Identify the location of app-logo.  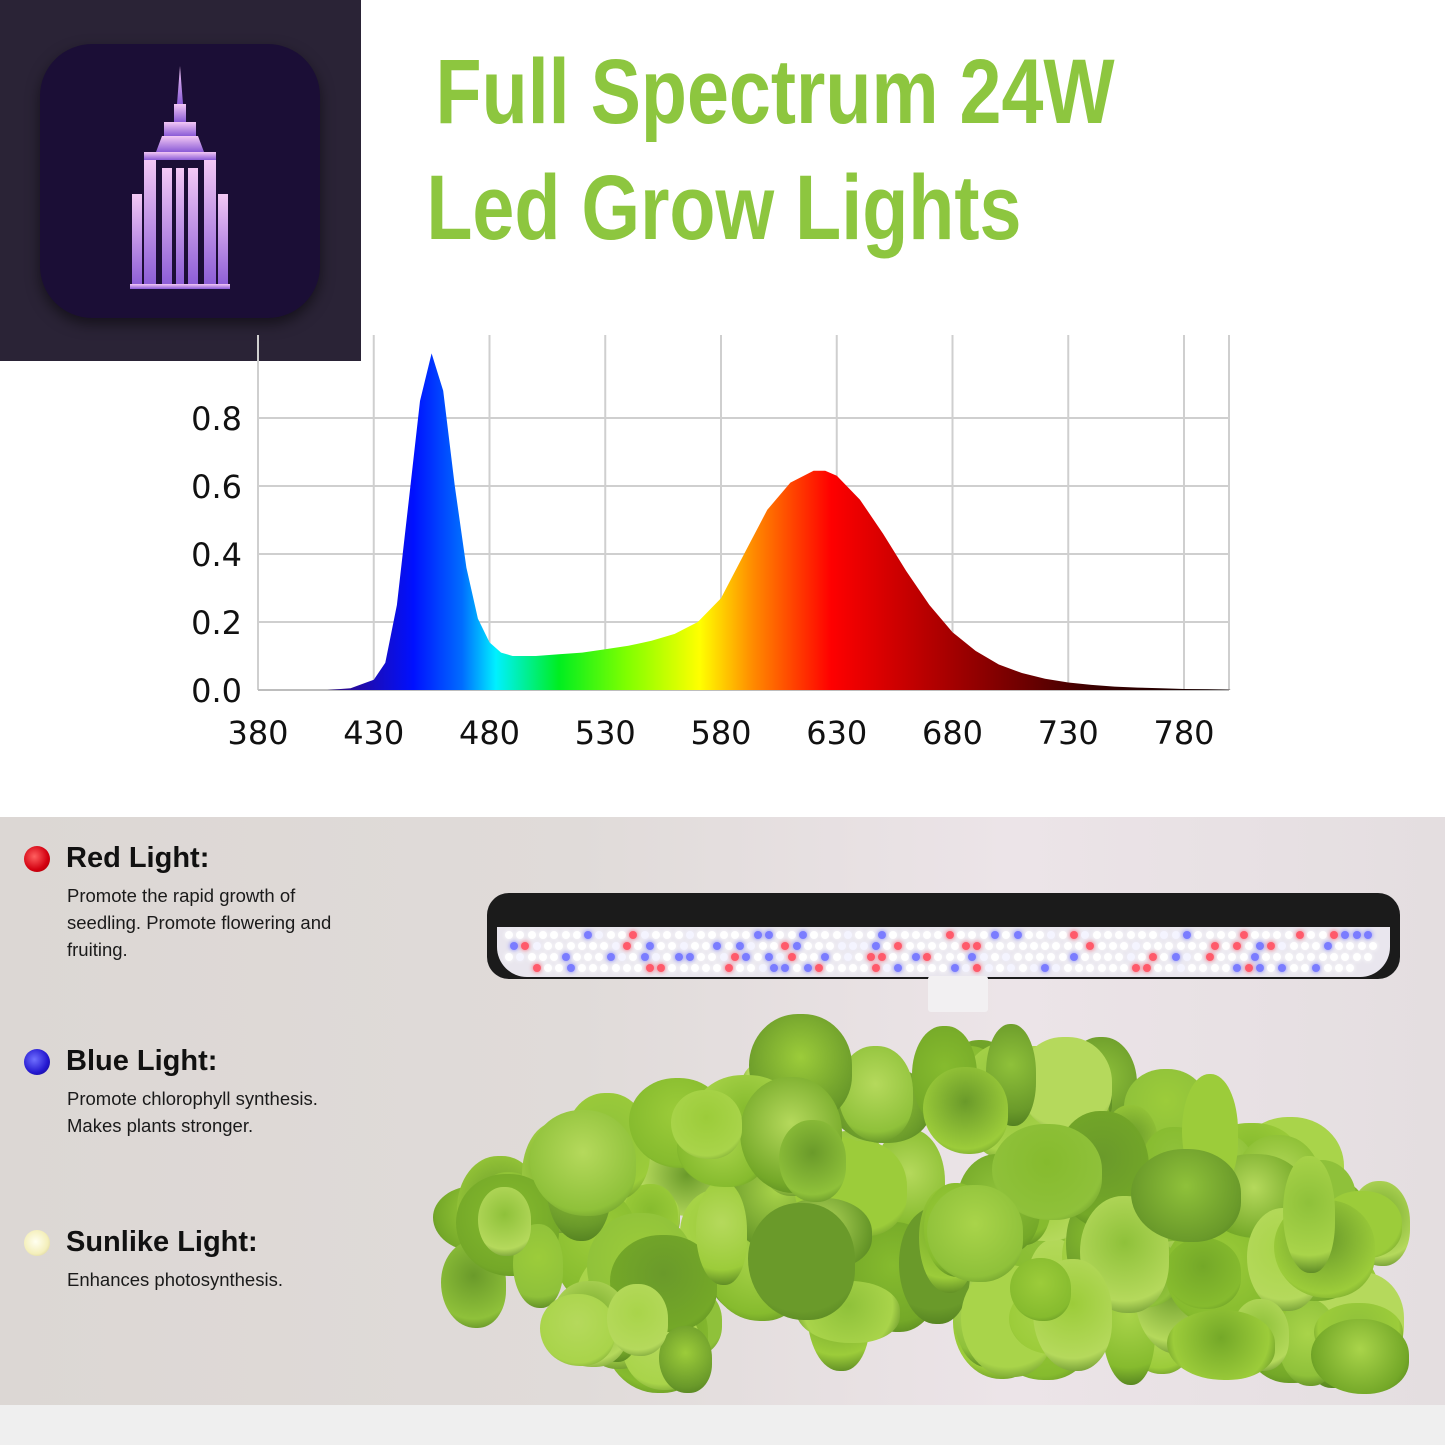
(180, 181).